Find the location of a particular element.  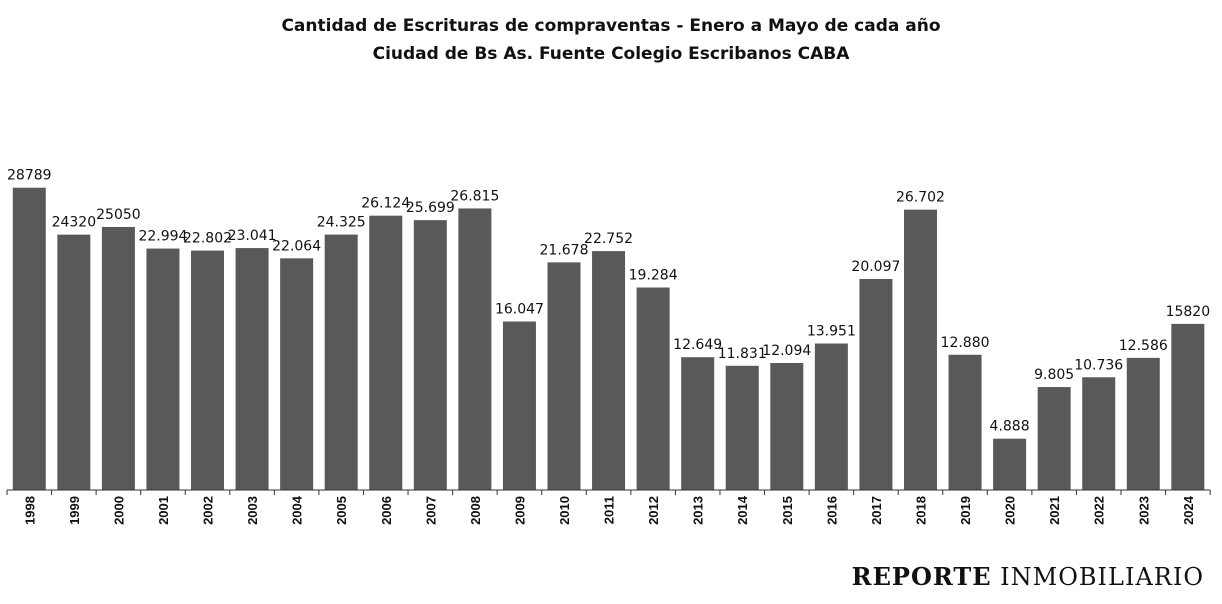

bar-2004 is located at coordinates (297, 374).